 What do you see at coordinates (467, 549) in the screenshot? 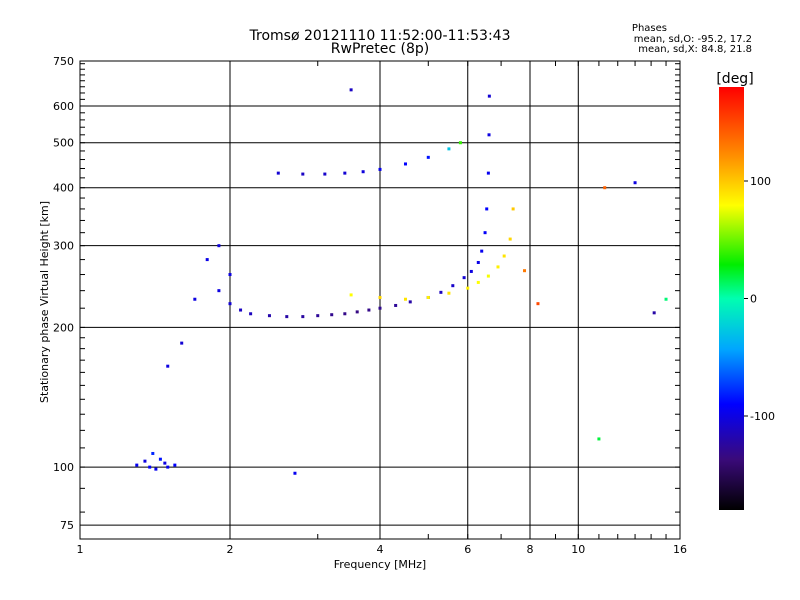
I see `x-tick-label: 6` at bounding box center [467, 549].